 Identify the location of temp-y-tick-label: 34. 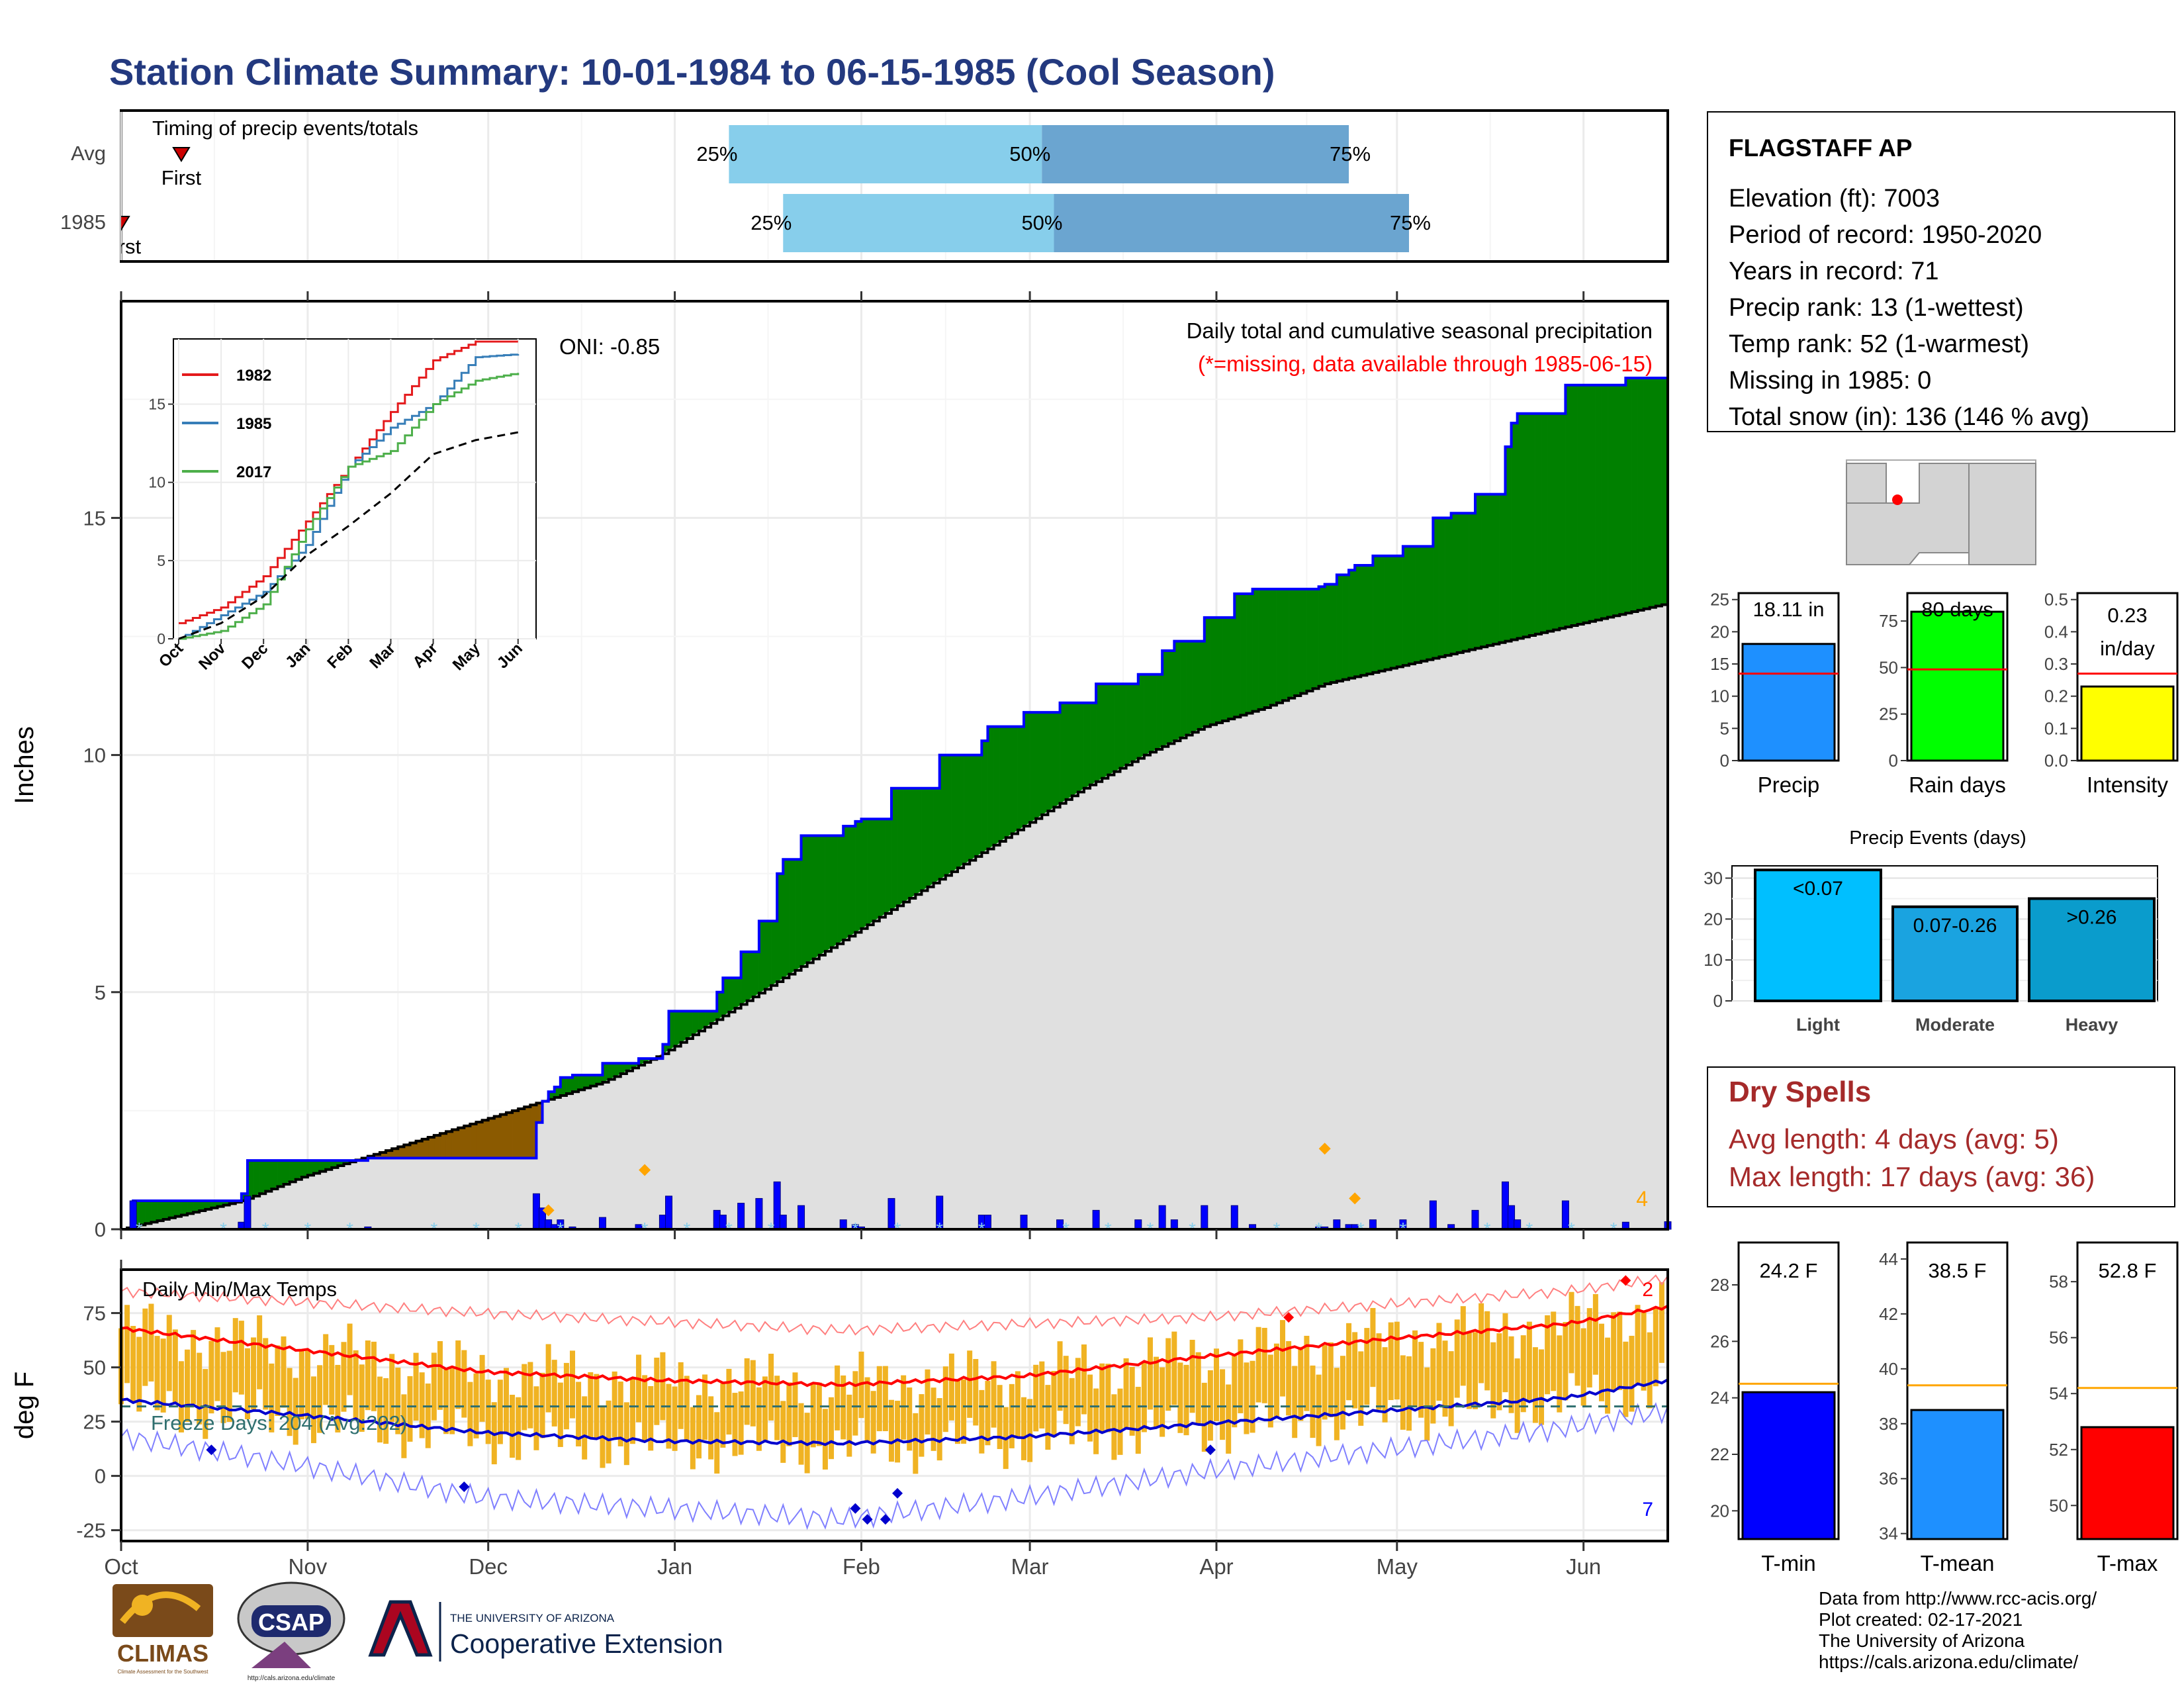
(1888, 1534).